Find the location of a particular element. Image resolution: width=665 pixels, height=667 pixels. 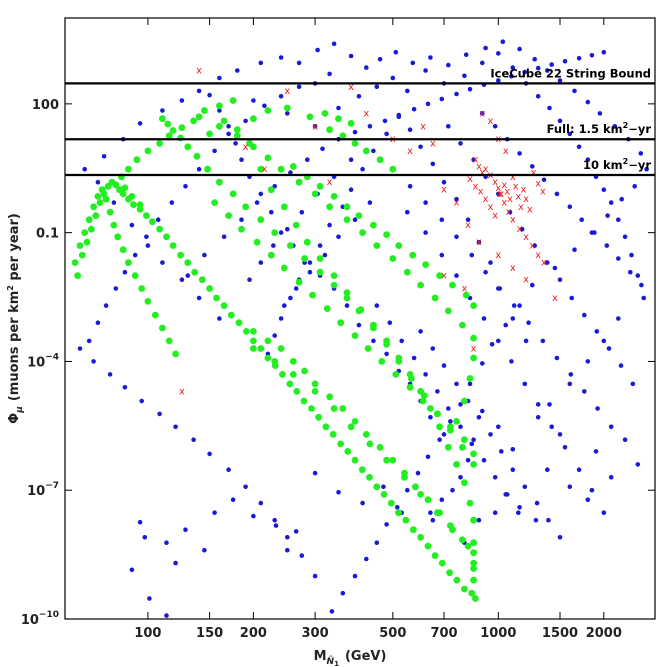

x-marker-8: x is located at coordinates (366, 113).